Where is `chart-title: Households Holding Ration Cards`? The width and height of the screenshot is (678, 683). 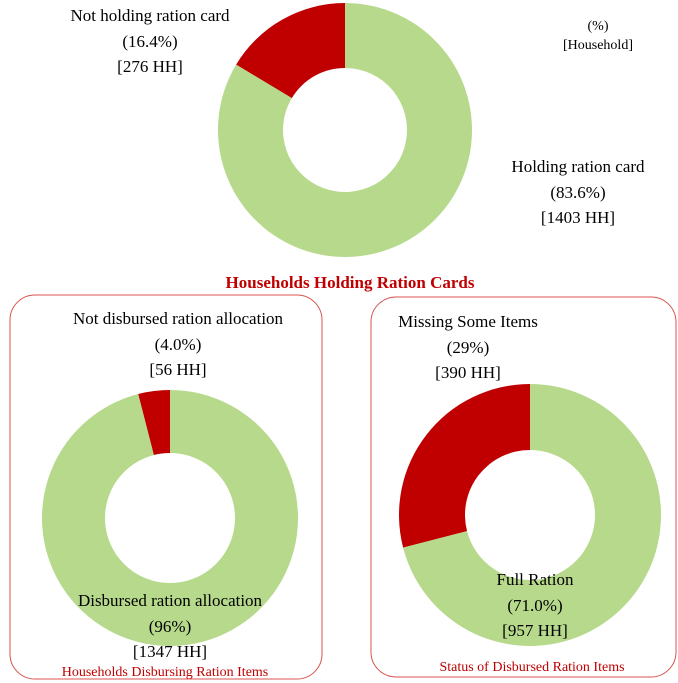 chart-title: Households Holding Ration Cards is located at coordinates (350, 282).